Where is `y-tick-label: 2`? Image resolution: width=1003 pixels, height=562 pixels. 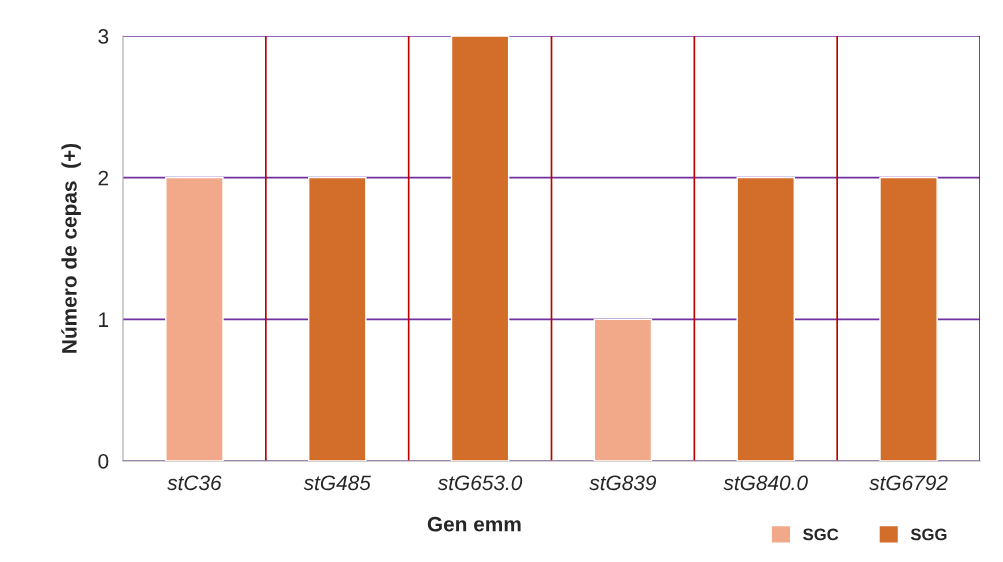
y-tick-label: 2 is located at coordinates (103, 178).